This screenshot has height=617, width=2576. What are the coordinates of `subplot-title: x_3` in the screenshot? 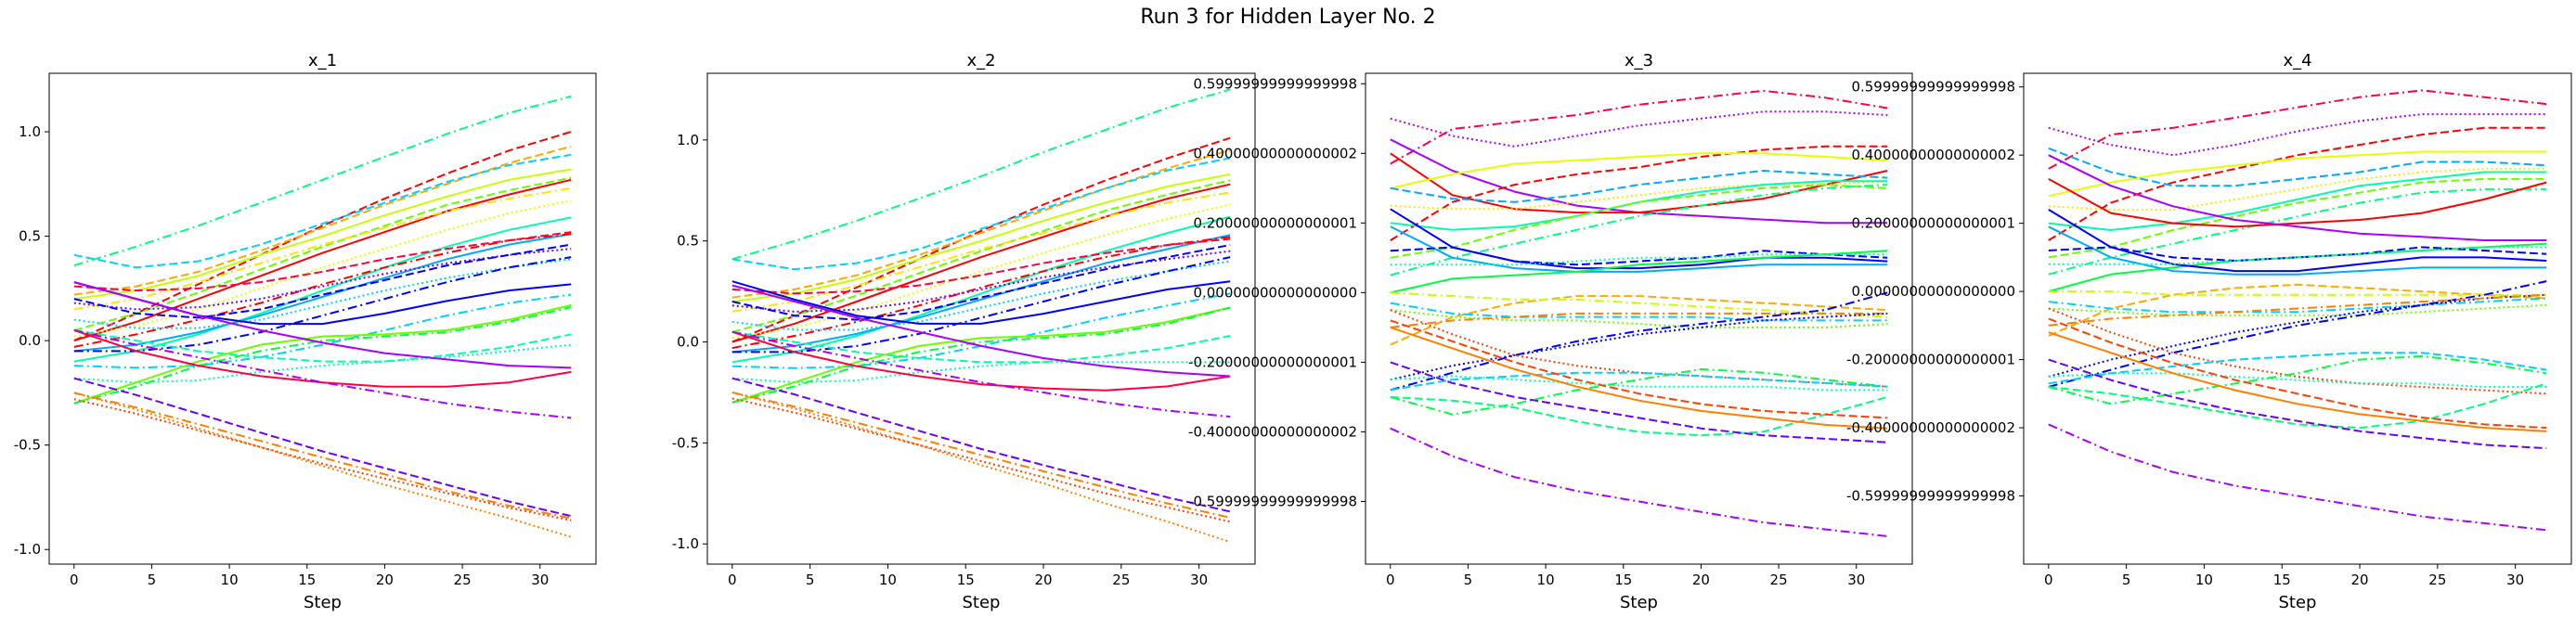 It's located at (1639, 61).